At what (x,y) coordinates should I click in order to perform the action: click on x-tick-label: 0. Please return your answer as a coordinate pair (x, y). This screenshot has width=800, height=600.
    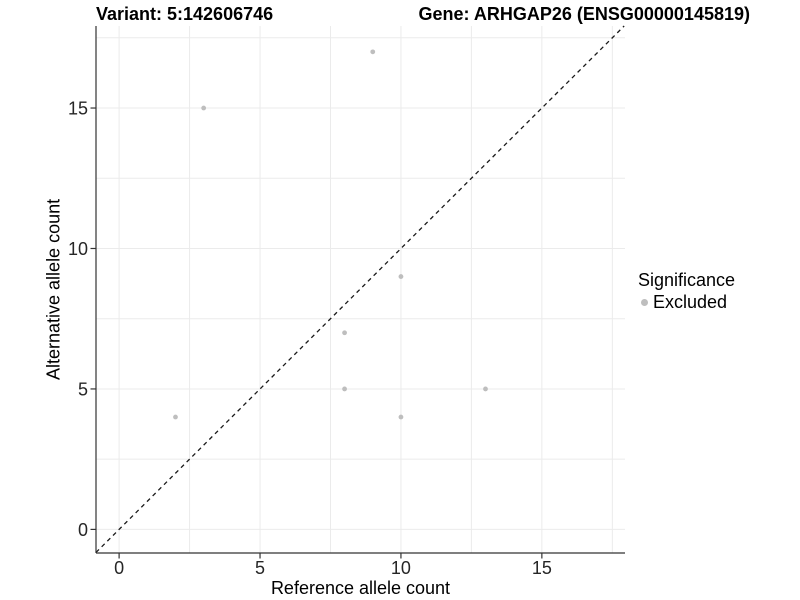
    Looking at the image, I should click on (119, 568).